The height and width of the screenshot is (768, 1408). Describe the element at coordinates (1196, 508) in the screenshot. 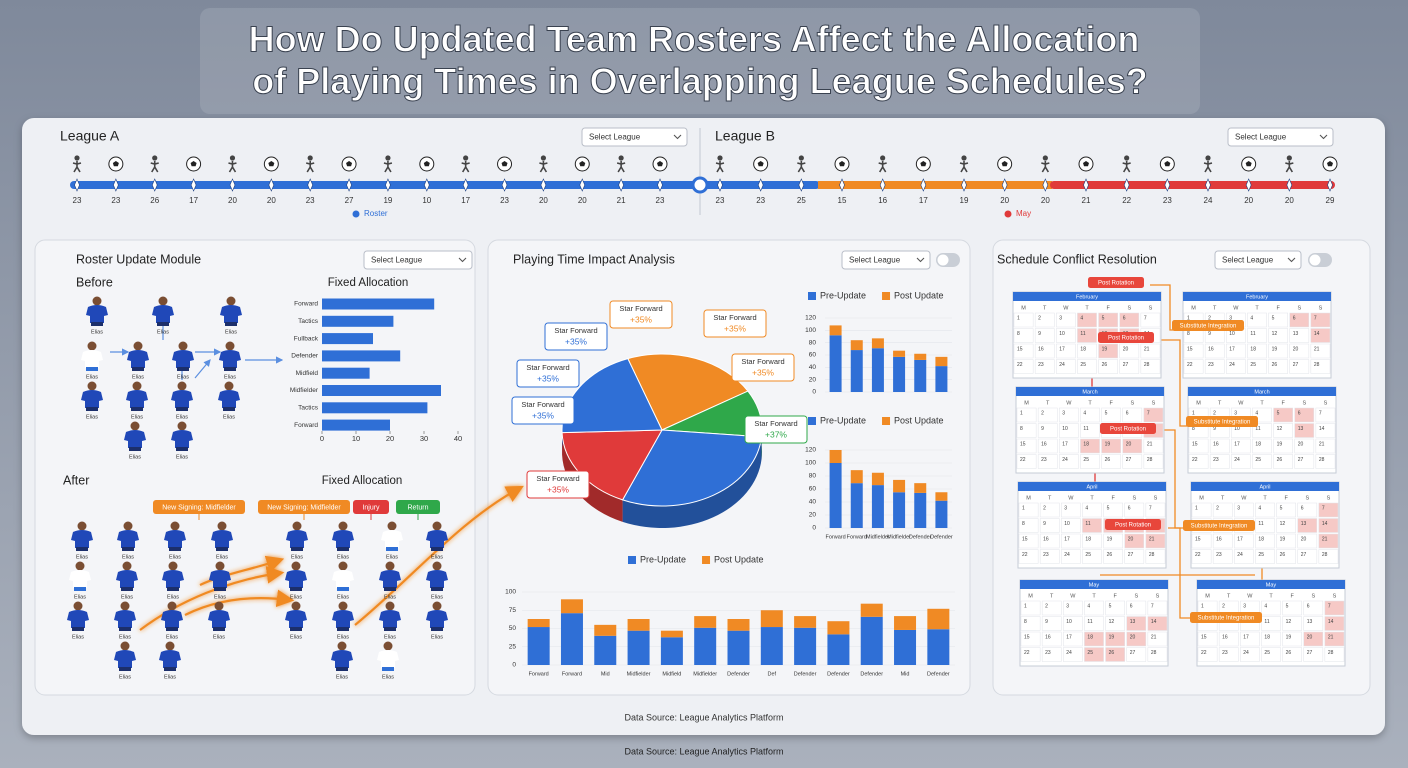

I see `calendar-day: 1` at that location.